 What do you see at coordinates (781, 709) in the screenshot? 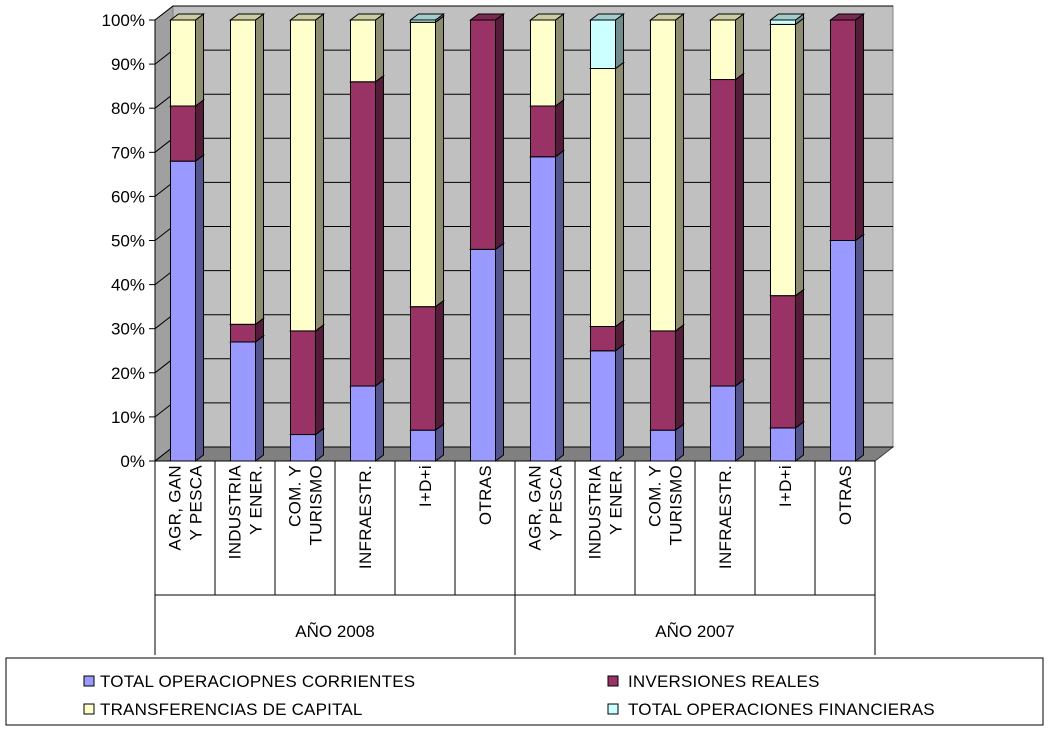
I see `legend-entry: TOTAL OPERACIONES FINANCIERAS` at bounding box center [781, 709].